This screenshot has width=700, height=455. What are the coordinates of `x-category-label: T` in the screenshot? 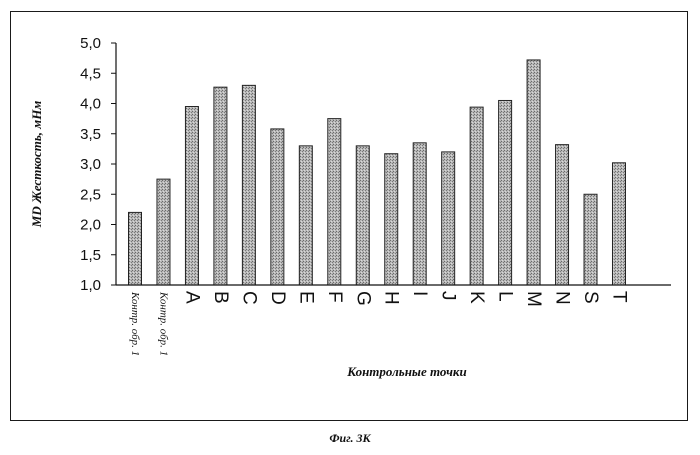 It's located at (618, 297).